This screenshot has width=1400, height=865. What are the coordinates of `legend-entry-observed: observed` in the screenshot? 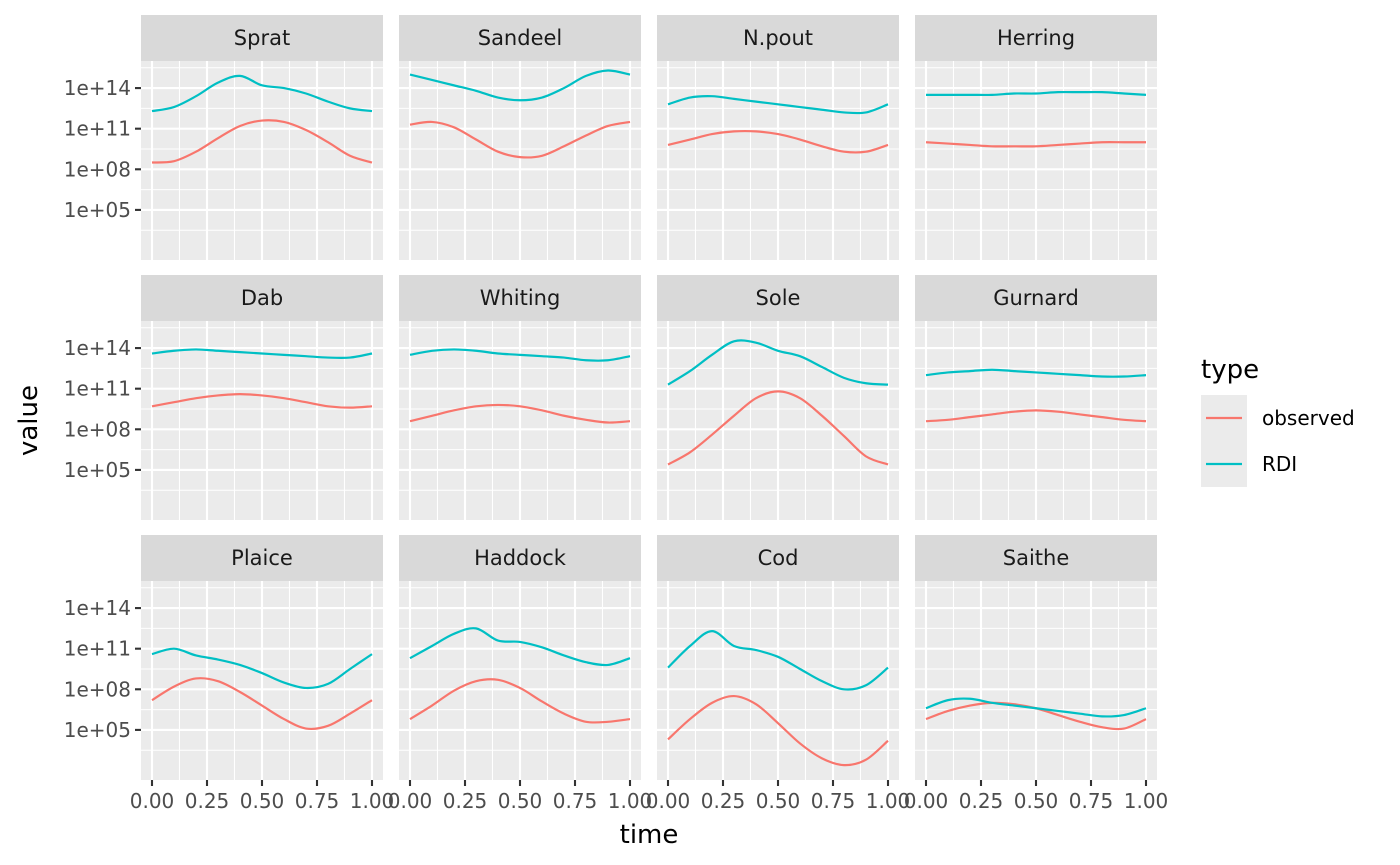 It's located at (1278, 418).